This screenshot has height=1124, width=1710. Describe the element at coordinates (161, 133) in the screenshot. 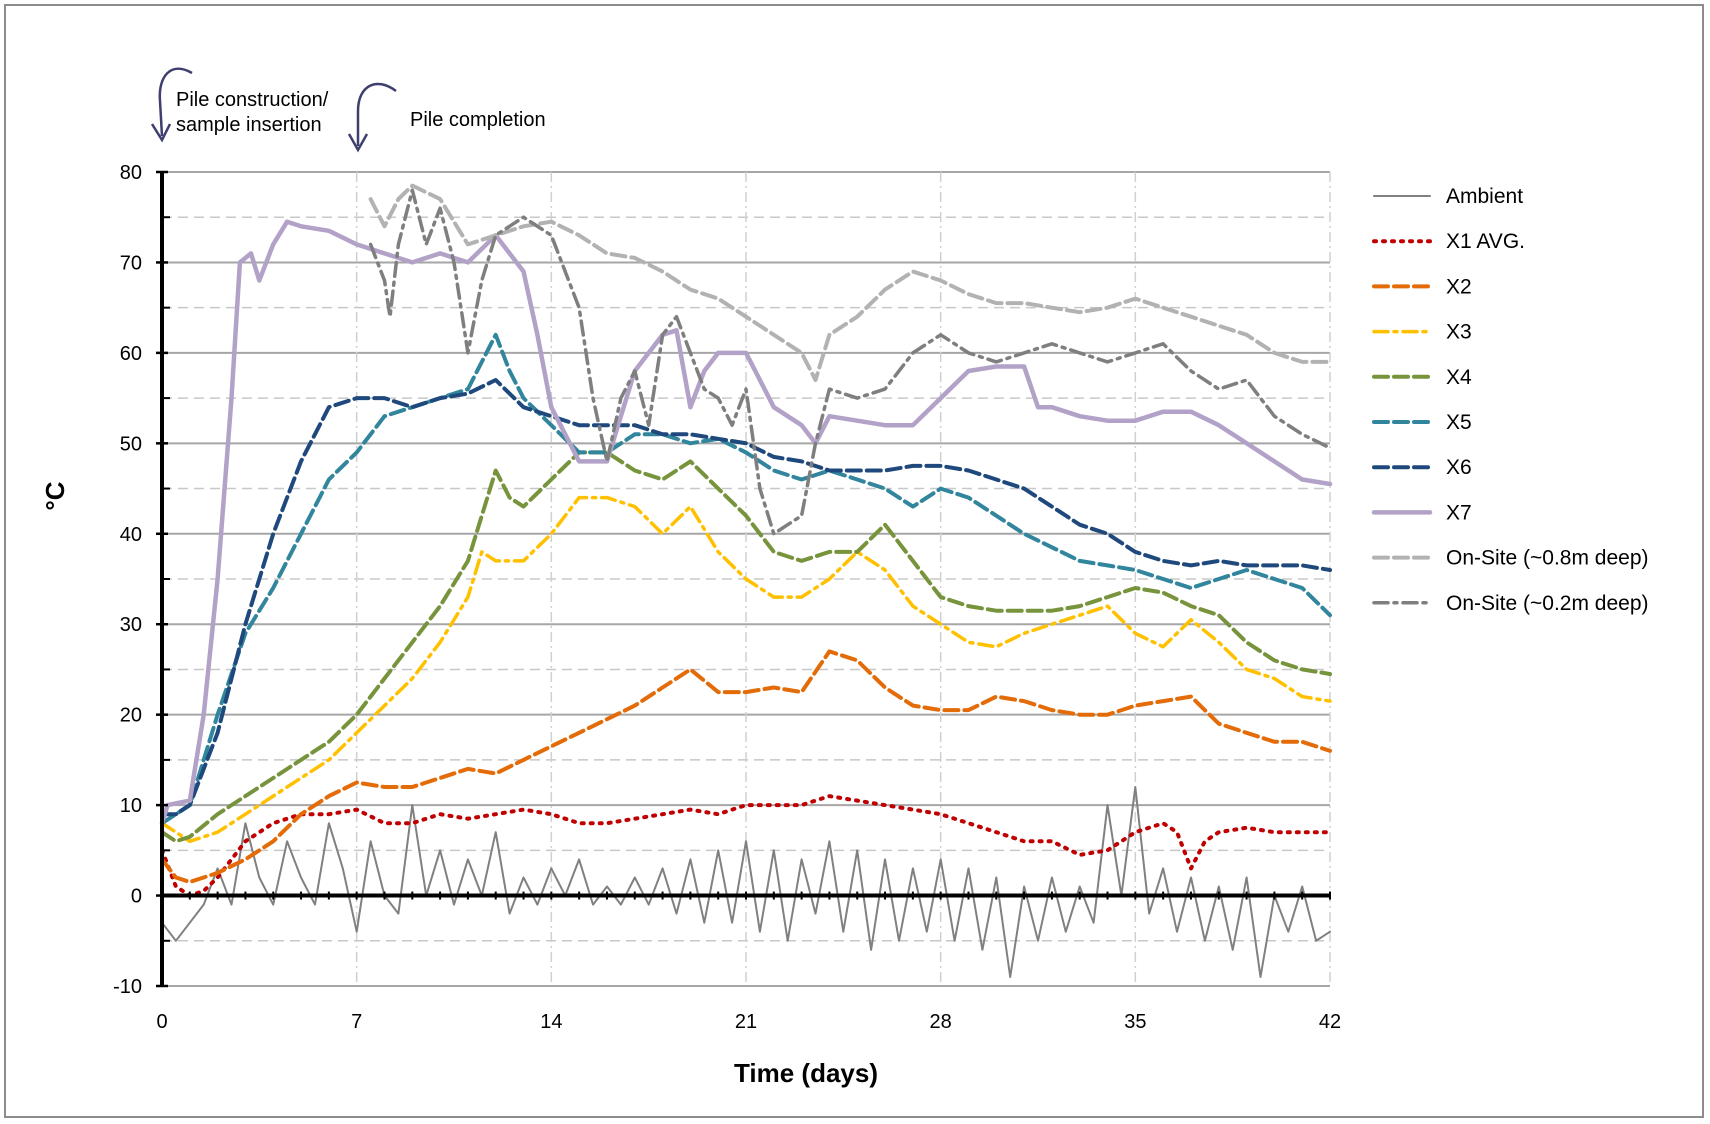

I see `annotation-arrowhead-construction` at that location.